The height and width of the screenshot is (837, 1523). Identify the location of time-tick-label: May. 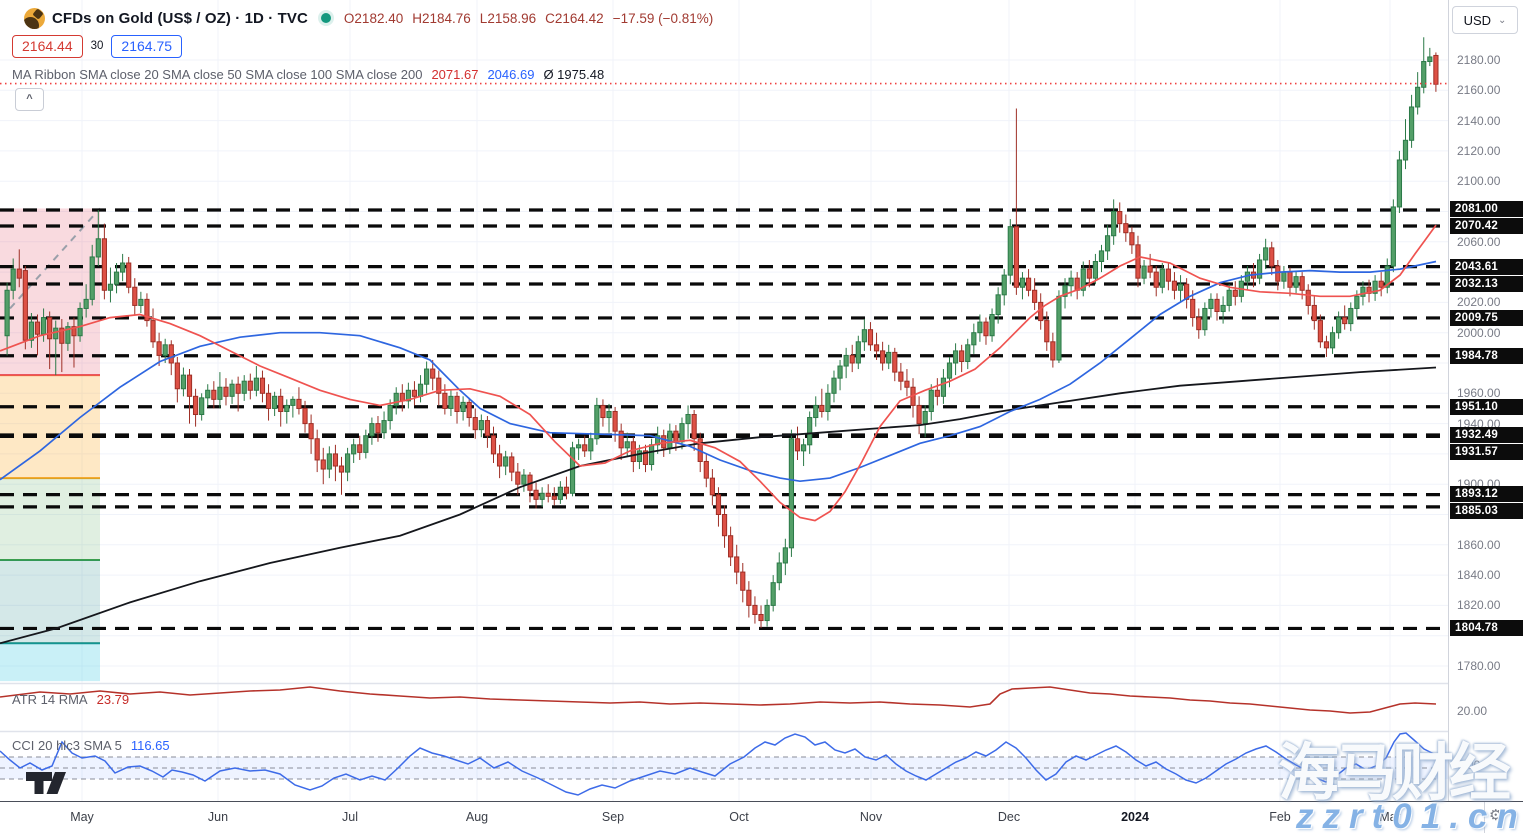
(82, 817).